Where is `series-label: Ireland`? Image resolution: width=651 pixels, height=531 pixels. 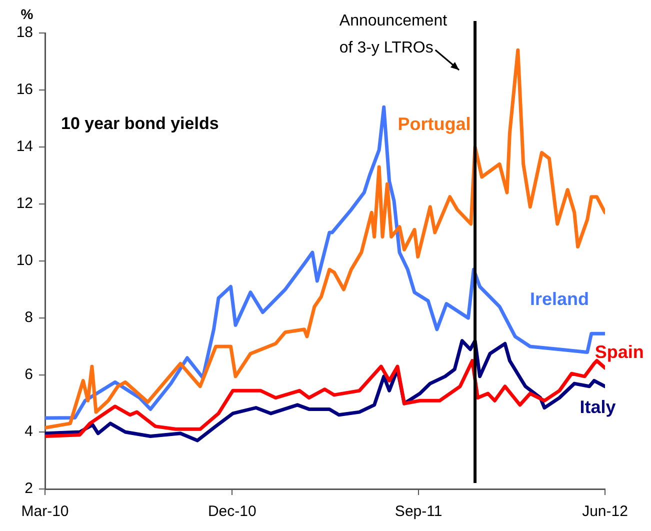
series-label: Ireland is located at coordinates (559, 299).